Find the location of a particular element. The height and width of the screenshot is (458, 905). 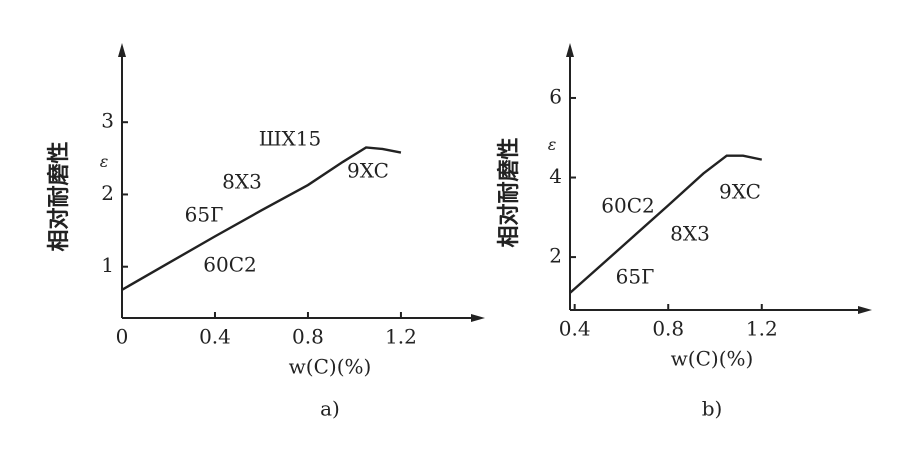

annotation: ШX15 is located at coordinates (290, 139).